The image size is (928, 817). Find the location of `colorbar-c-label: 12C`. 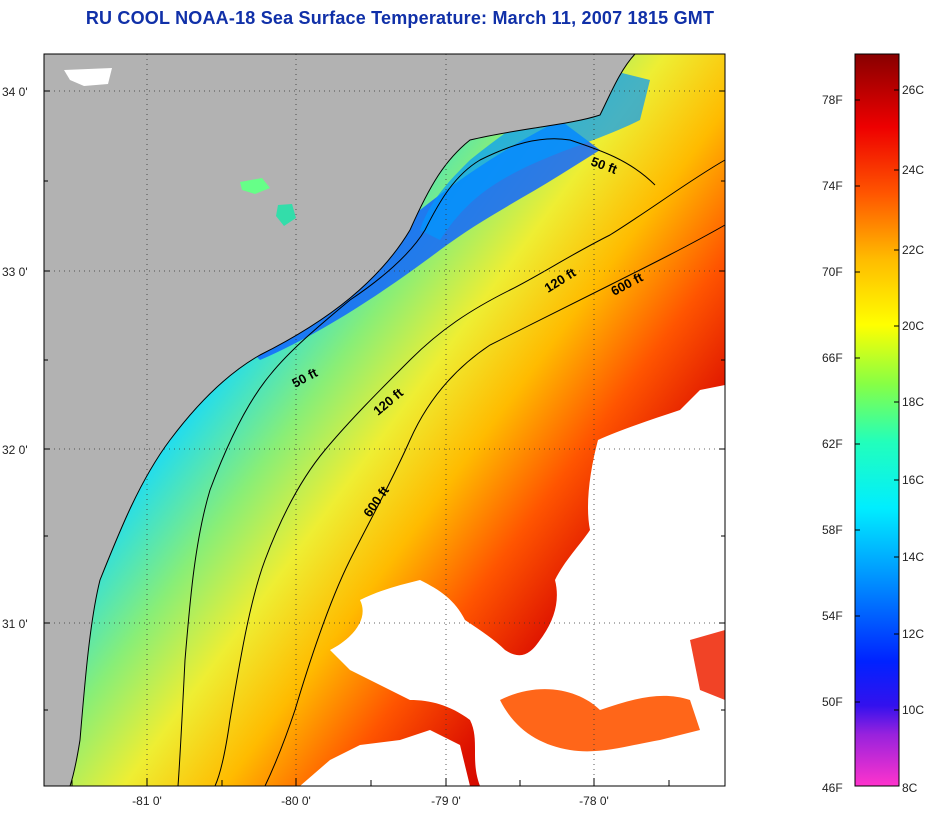

colorbar-c-label: 12C is located at coordinates (913, 634).